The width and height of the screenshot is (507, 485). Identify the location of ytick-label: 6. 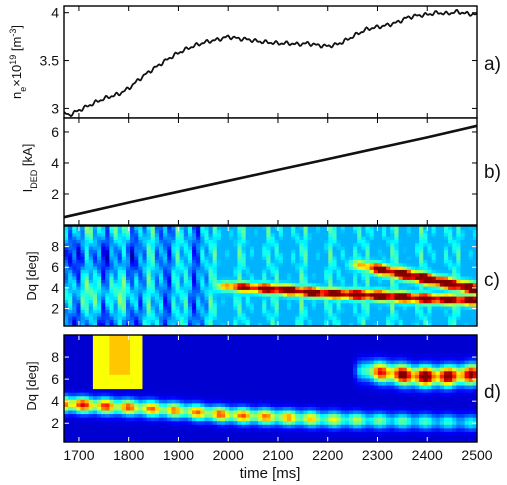
(55, 132).